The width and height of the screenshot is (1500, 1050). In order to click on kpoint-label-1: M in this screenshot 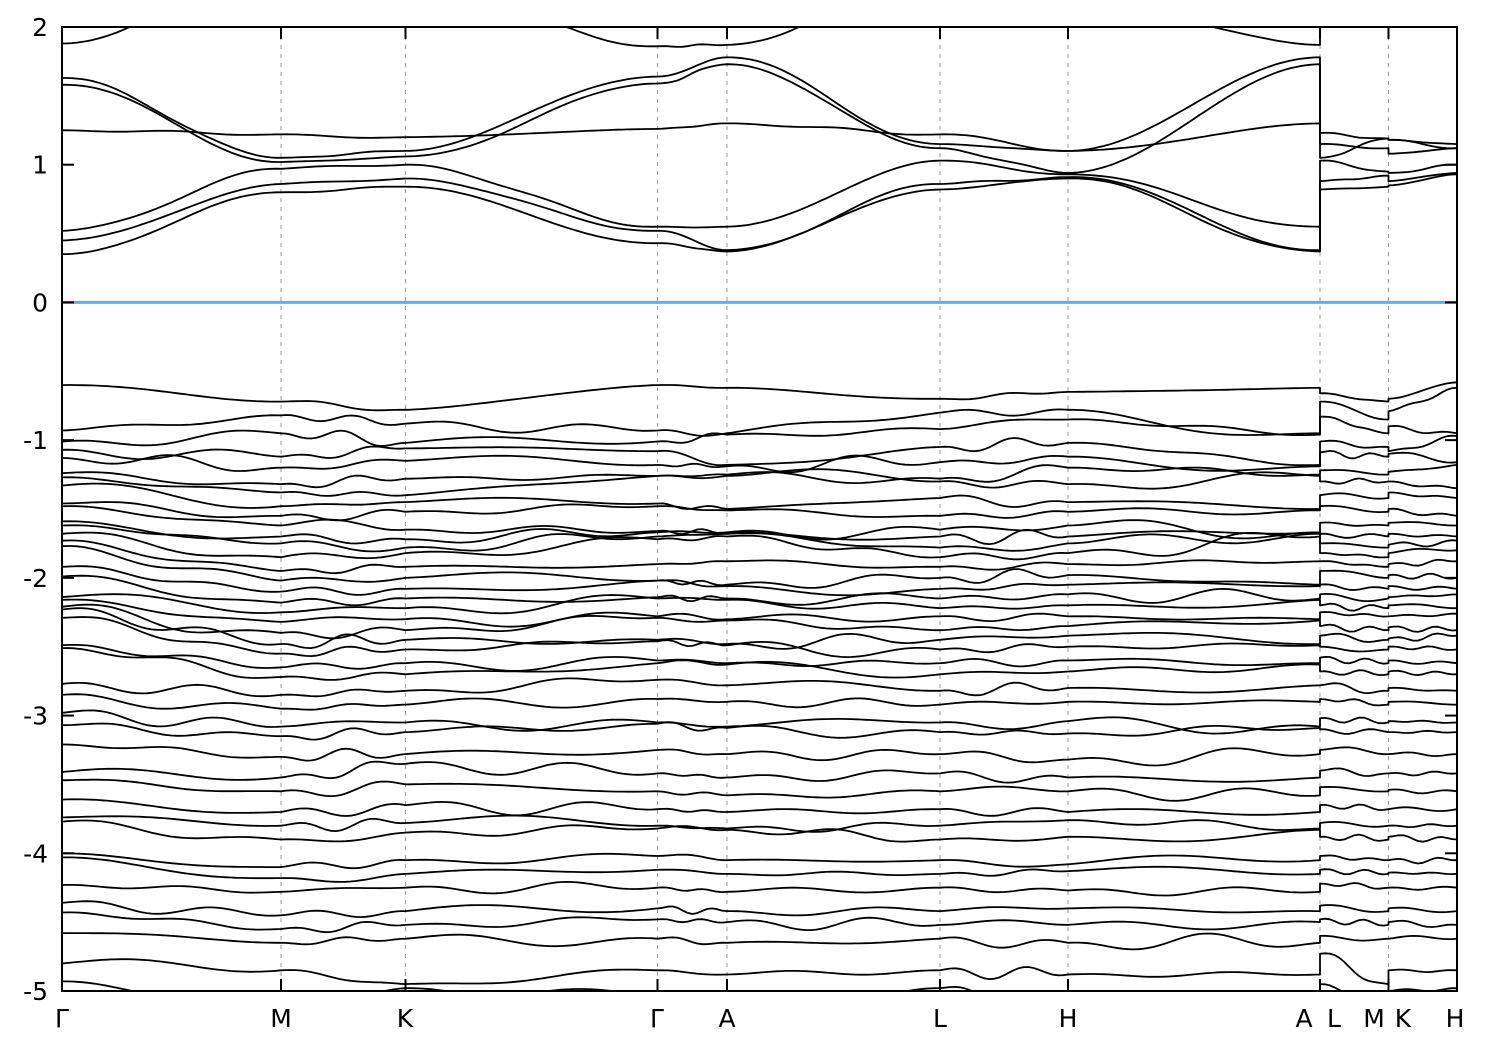, I will do `click(281, 1018)`.